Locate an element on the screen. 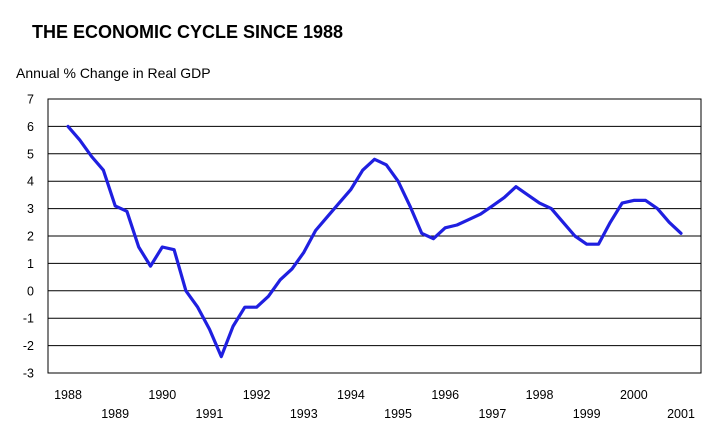 The width and height of the screenshot is (720, 431). x-tick-label: 1989 is located at coordinates (115, 414).